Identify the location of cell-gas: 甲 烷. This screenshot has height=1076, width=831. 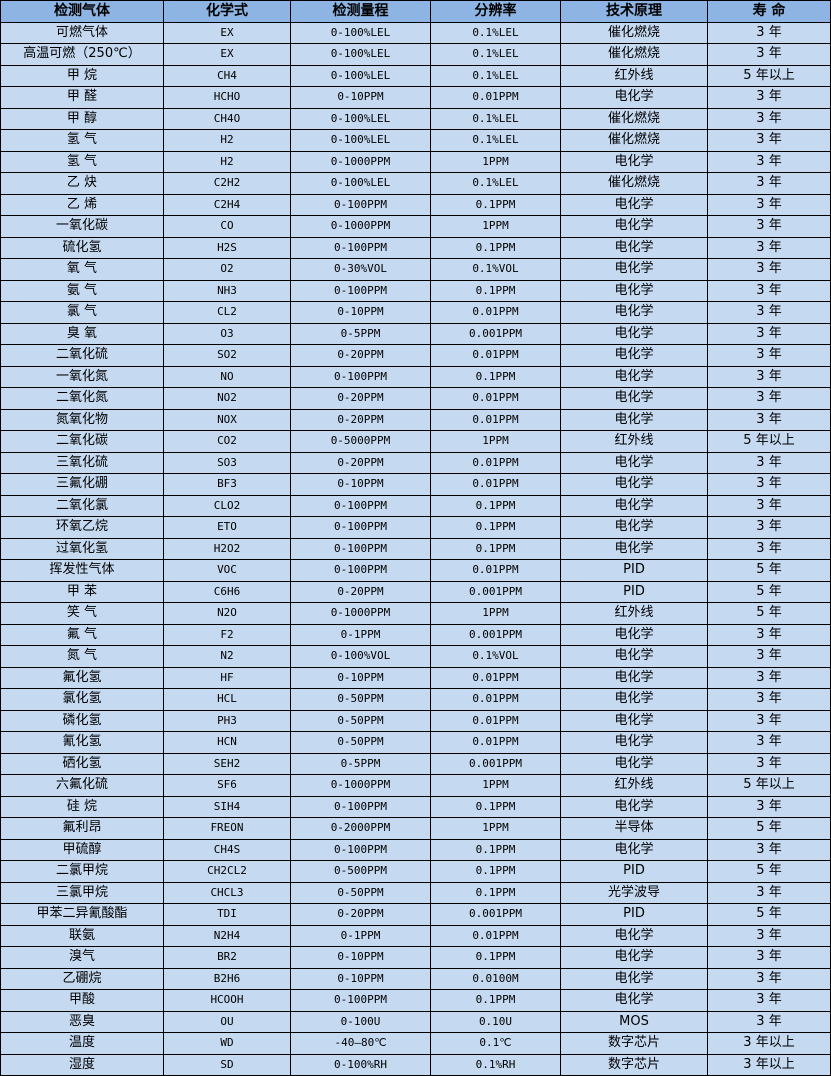
(82, 75).